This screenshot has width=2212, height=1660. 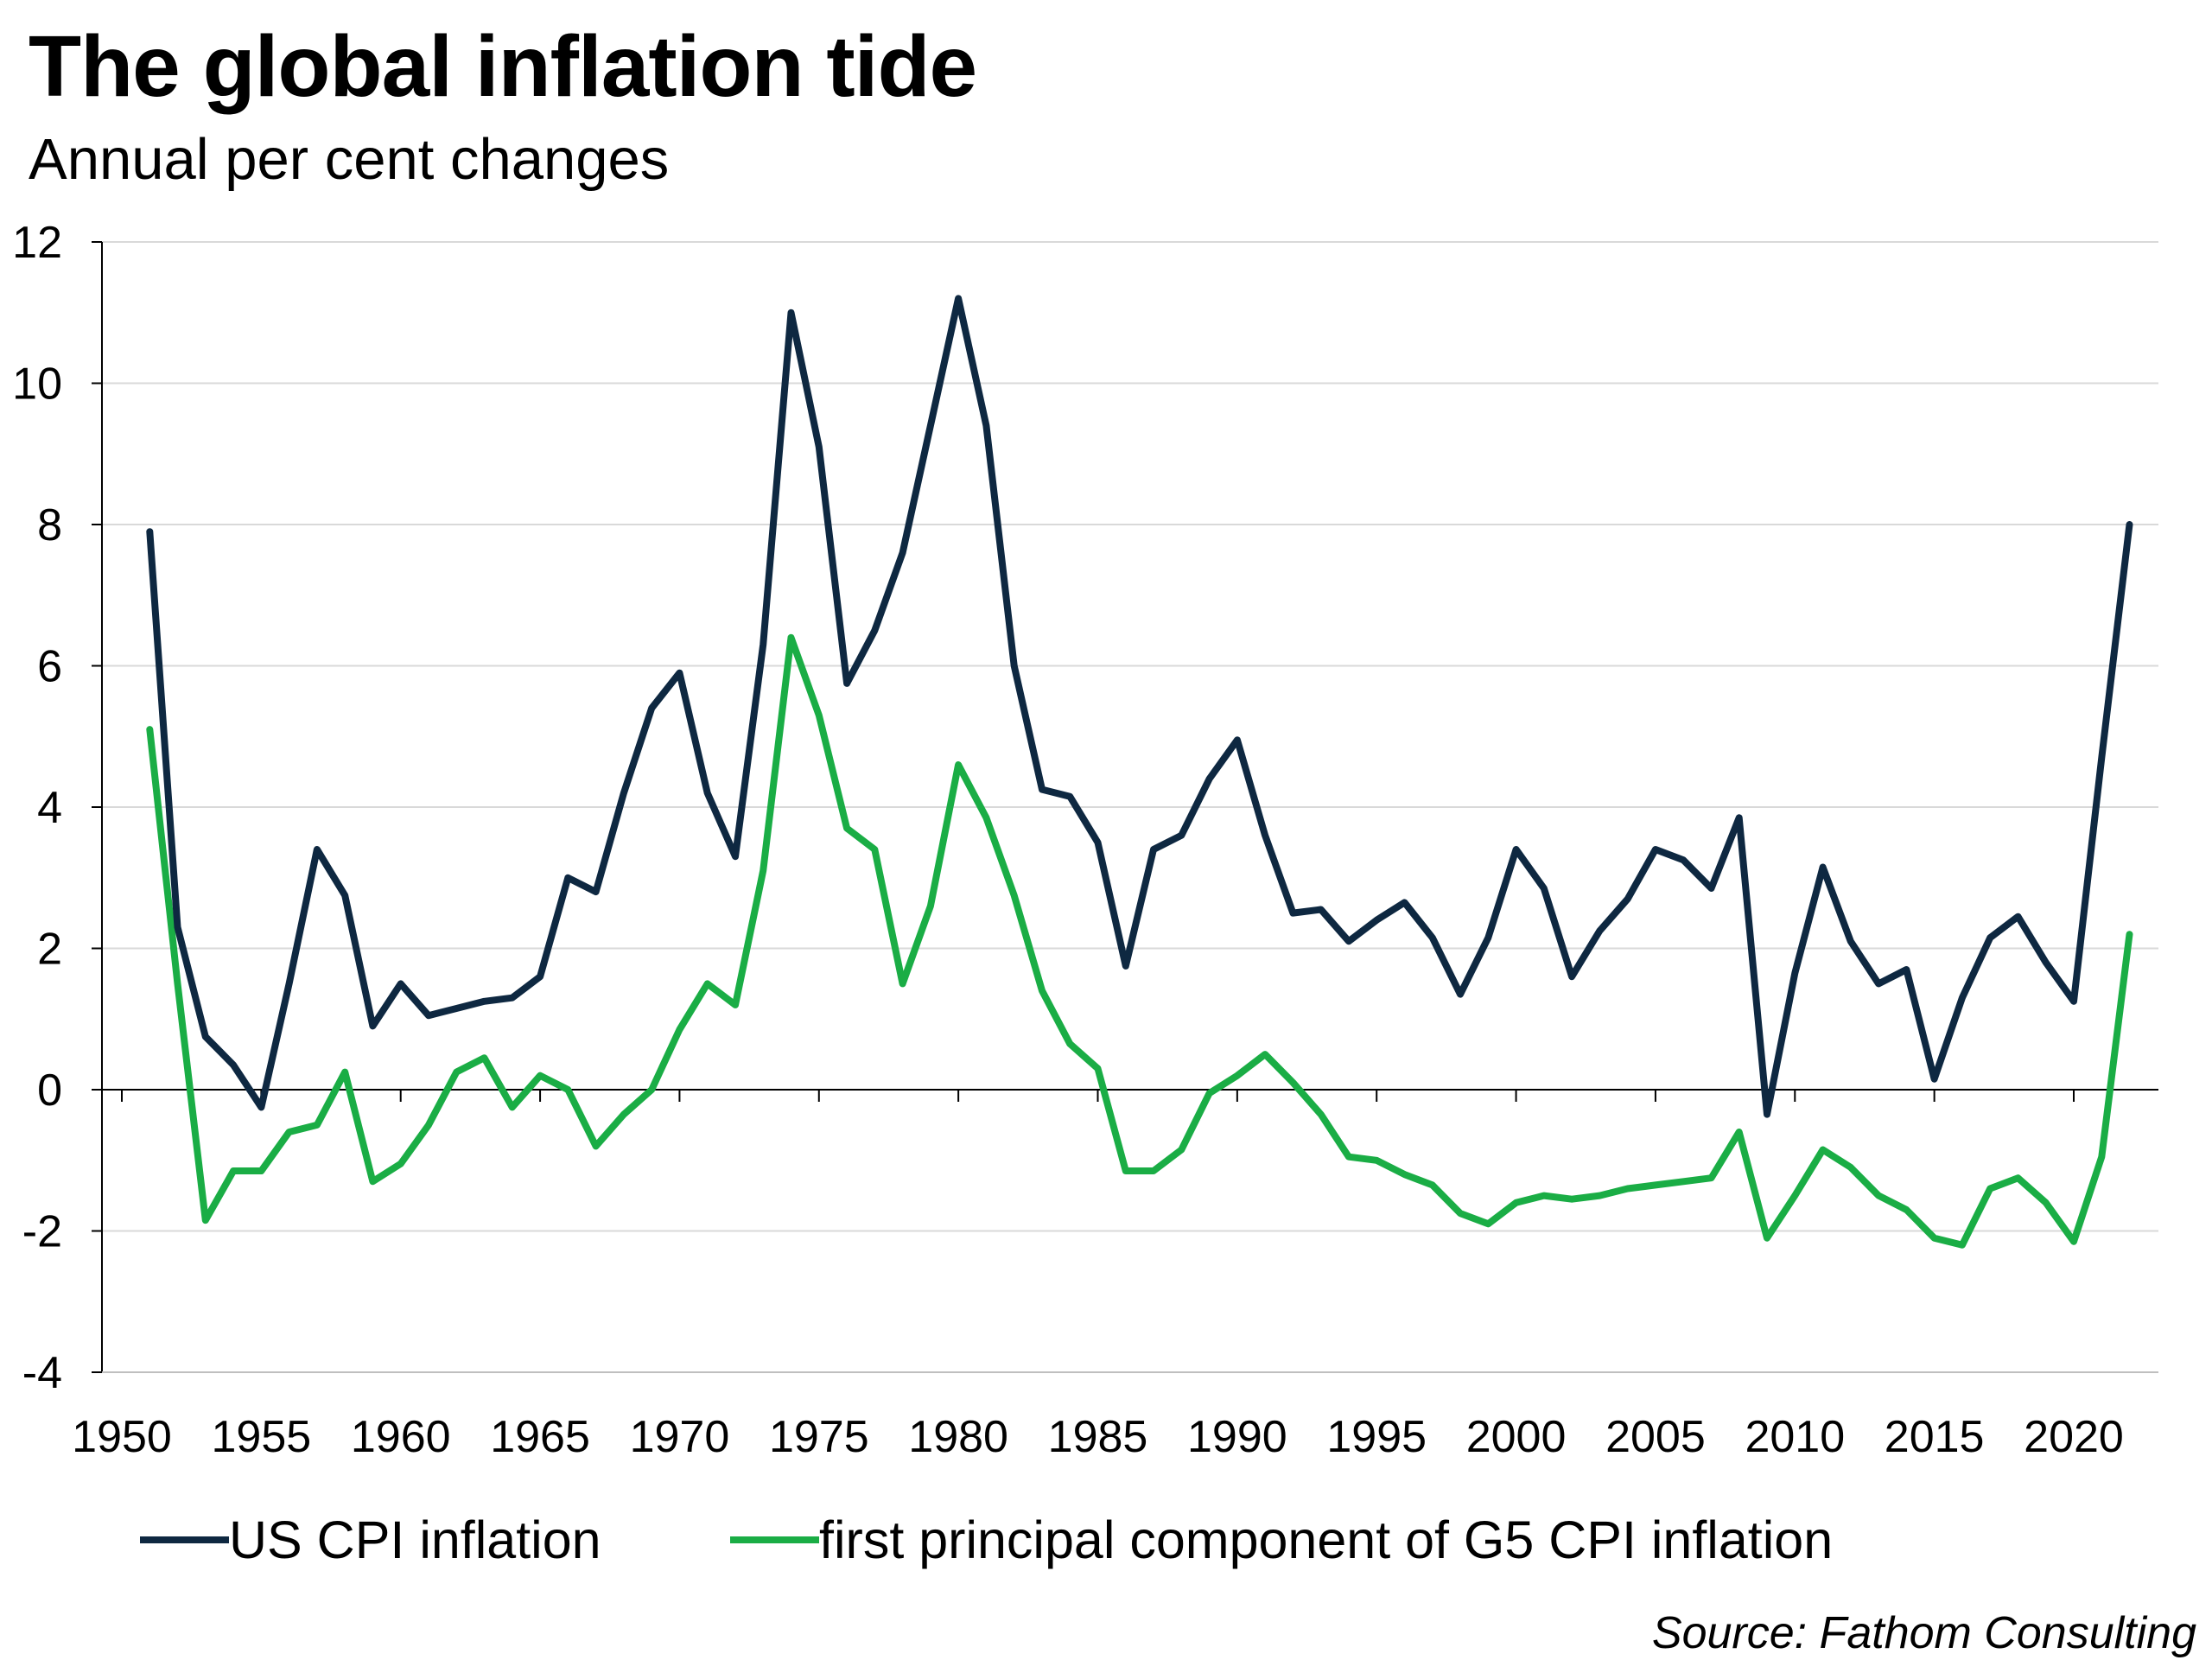 I want to click on y-tick-label: 4, so click(x=49, y=808).